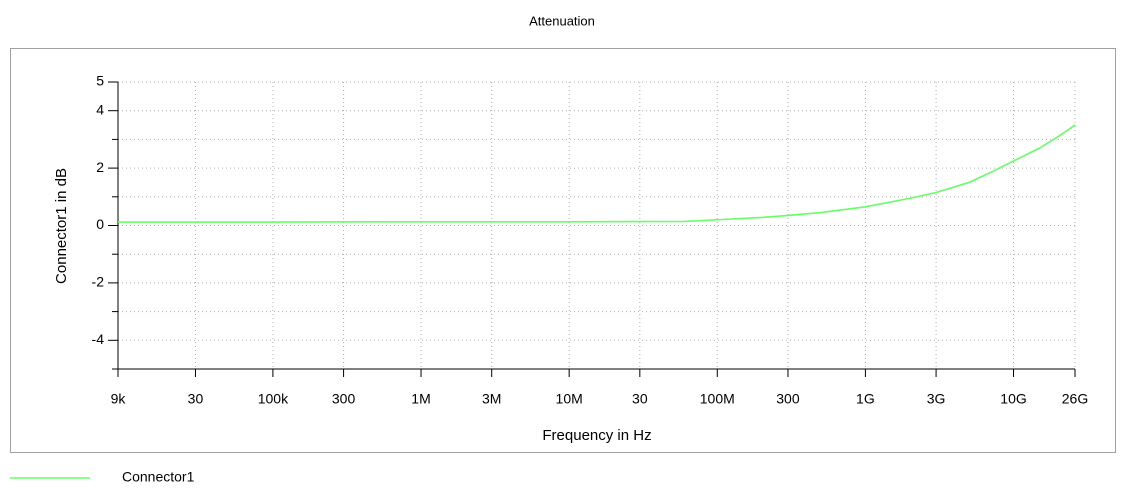  What do you see at coordinates (569, 399) in the screenshot?
I see `x-tick-label: 10M` at bounding box center [569, 399].